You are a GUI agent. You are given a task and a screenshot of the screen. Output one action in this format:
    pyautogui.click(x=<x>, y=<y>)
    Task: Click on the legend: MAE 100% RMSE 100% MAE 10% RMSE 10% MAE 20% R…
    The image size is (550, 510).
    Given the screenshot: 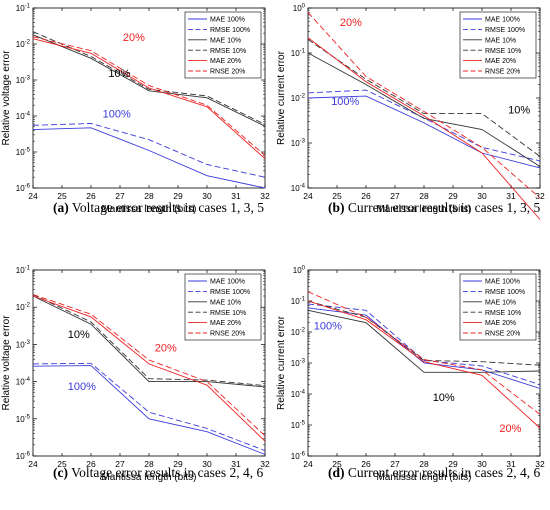 What is the action you would take?
    pyautogui.click(x=223, y=45)
    